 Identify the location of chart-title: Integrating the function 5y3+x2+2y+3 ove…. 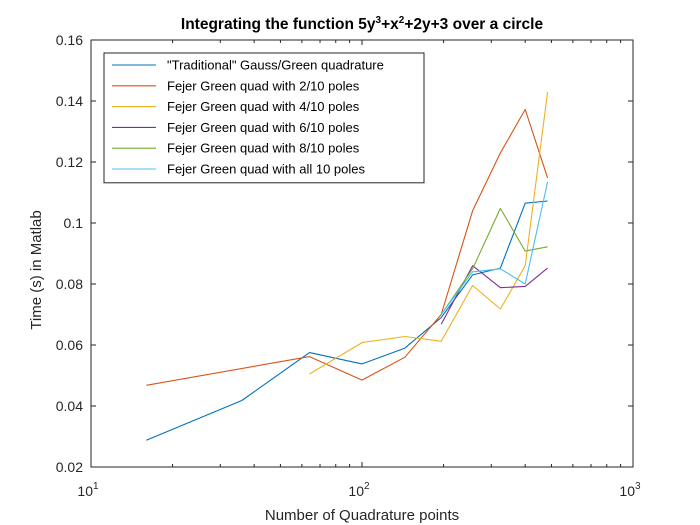
(362, 24).